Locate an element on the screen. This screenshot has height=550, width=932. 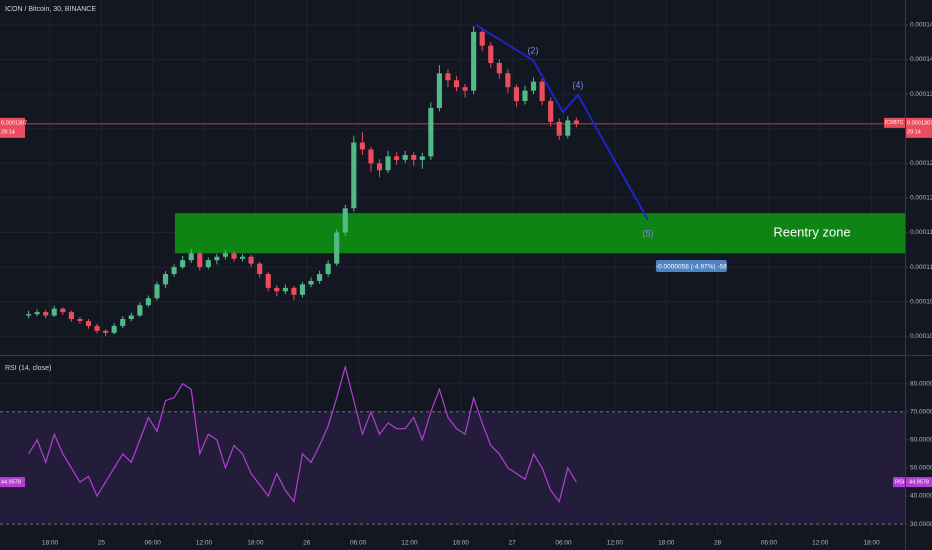
y-tick-label: 0.0001100 is located at coordinates (921, 267).